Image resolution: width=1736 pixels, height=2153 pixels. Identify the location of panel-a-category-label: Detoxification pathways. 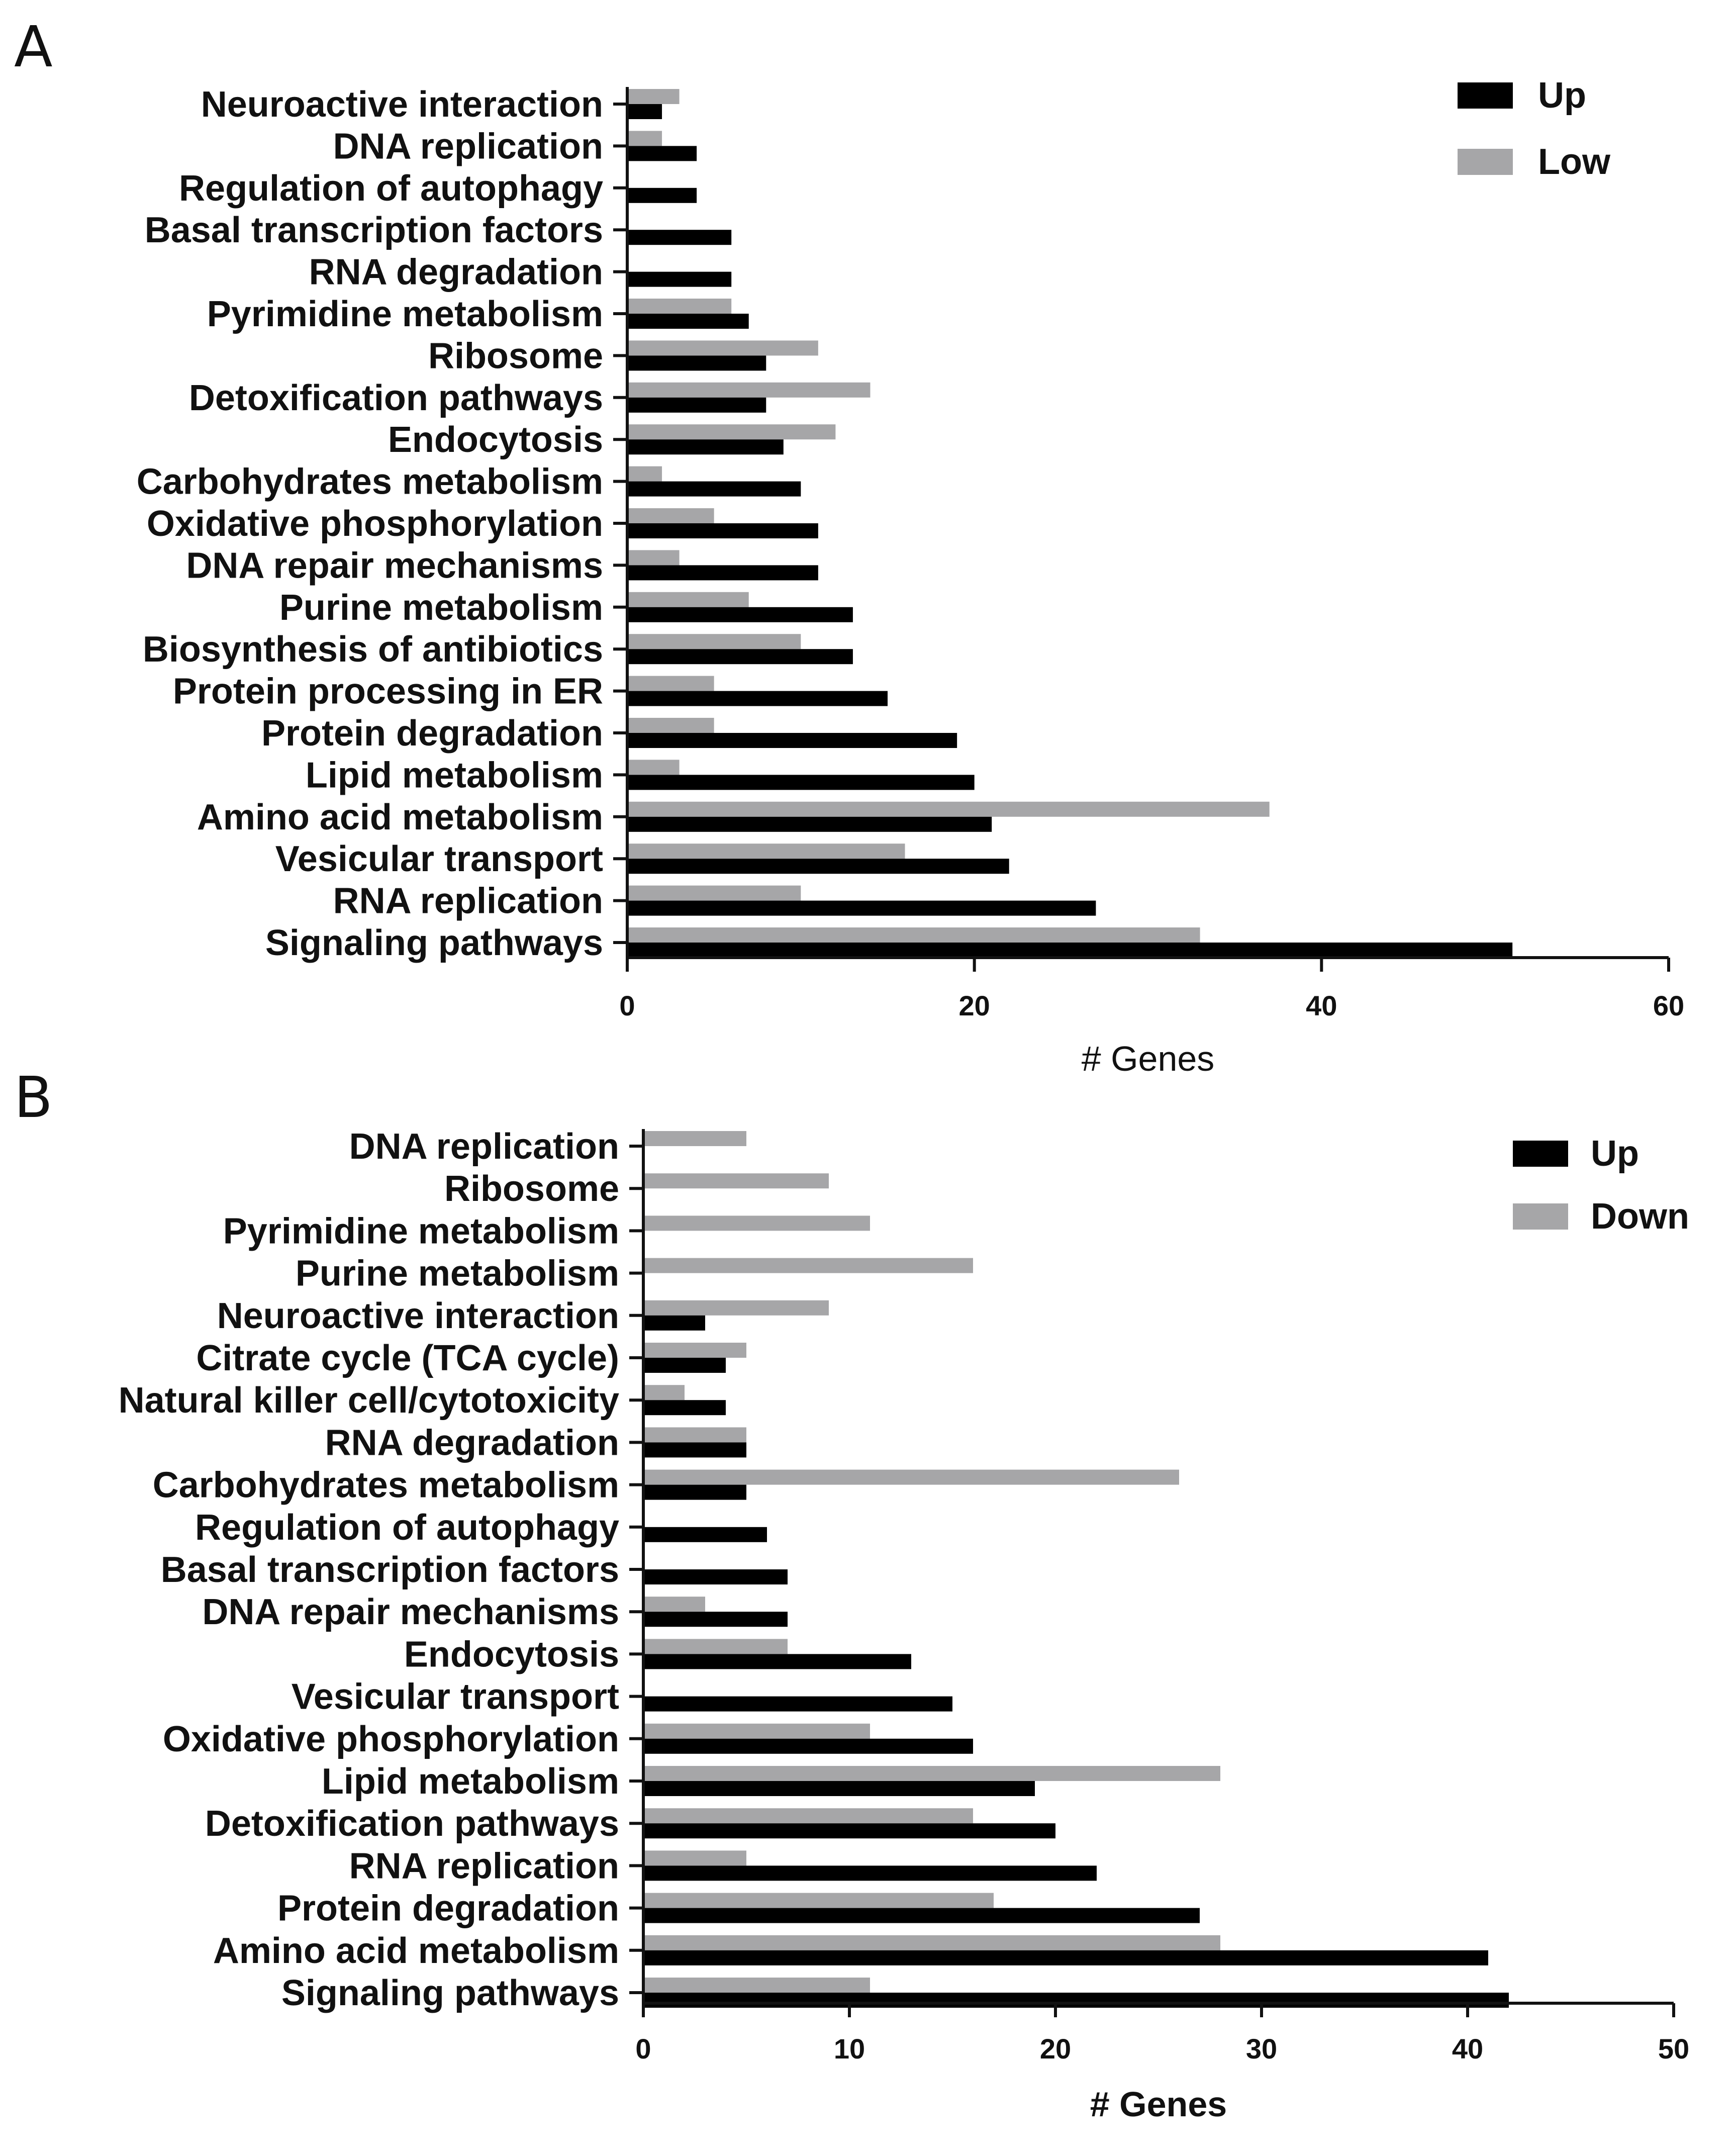
(396, 398).